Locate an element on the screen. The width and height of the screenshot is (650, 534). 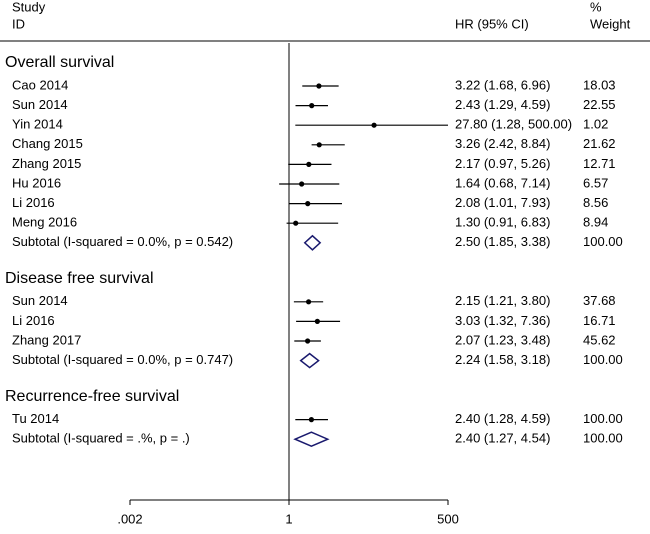
ci-label: 2.40 (1.28, 4.59) is located at coordinates (502, 418).